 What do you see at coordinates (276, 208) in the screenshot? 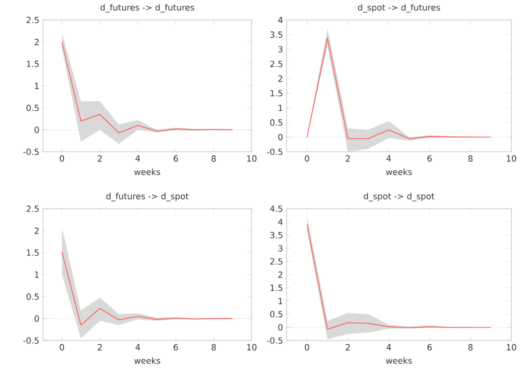
I see `y-tick-label: 4.5` at bounding box center [276, 208].